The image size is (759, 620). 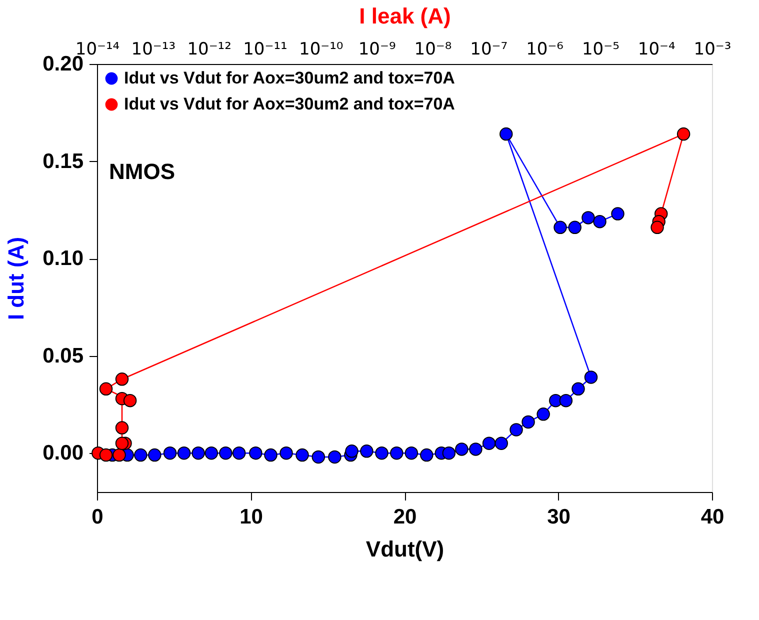 I want to click on x2-tick-label: 10⁻¹³, so click(x=153, y=50).